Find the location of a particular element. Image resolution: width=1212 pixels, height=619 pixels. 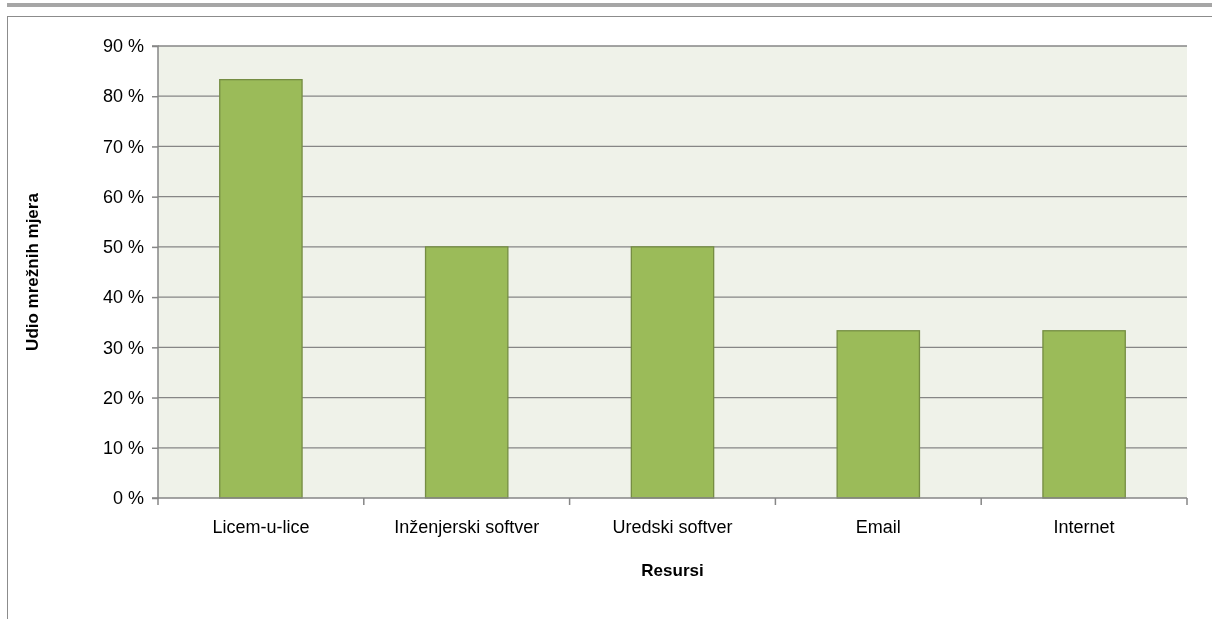

x-tick-label: Licem-u-lice is located at coordinates (261, 526).